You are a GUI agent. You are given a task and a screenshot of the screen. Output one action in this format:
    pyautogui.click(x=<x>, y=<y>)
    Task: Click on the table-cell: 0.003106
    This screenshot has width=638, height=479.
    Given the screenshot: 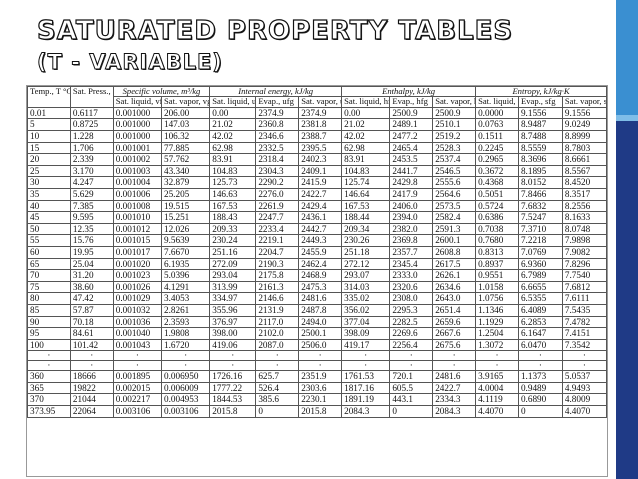 What is the action you would take?
    pyautogui.click(x=137, y=411)
    